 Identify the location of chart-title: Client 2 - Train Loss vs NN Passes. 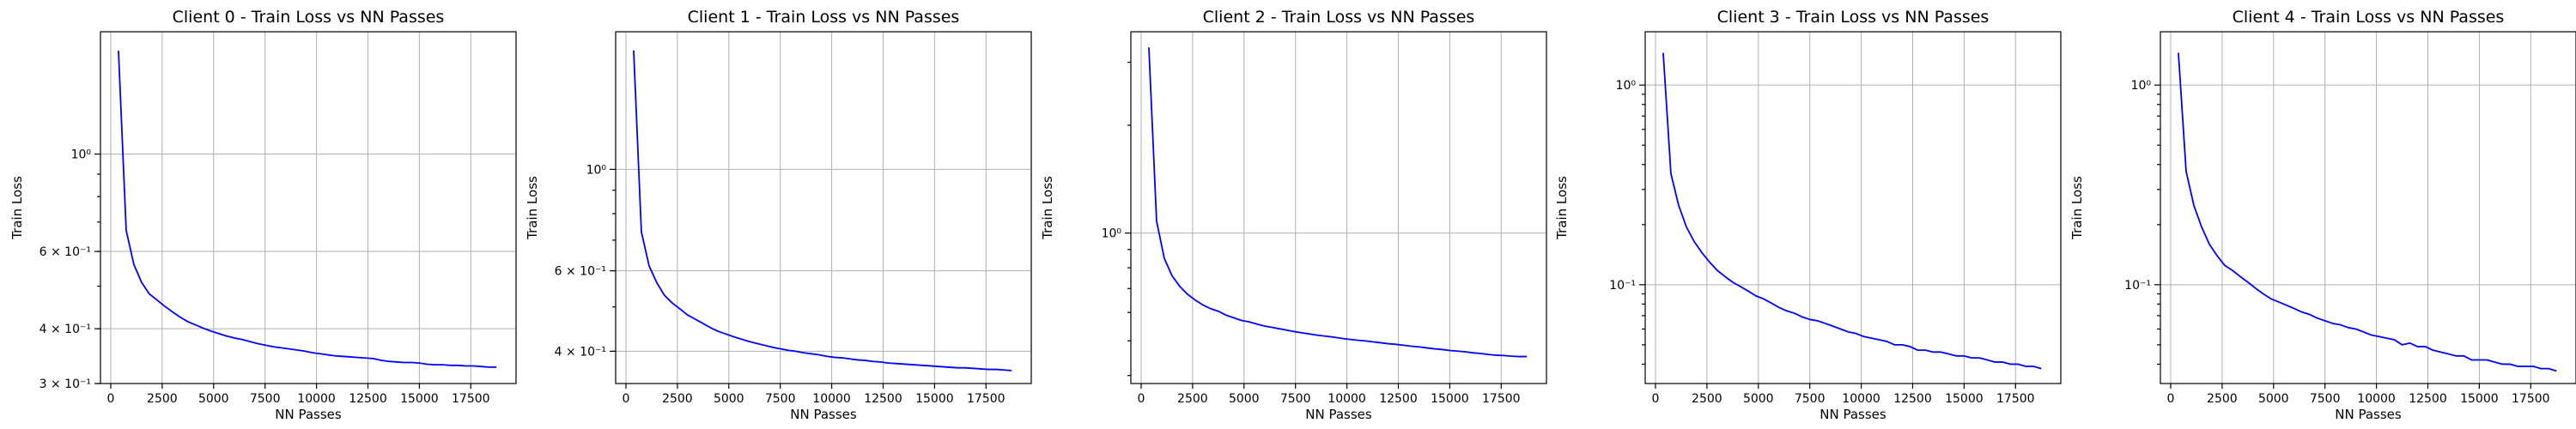
(1339, 17).